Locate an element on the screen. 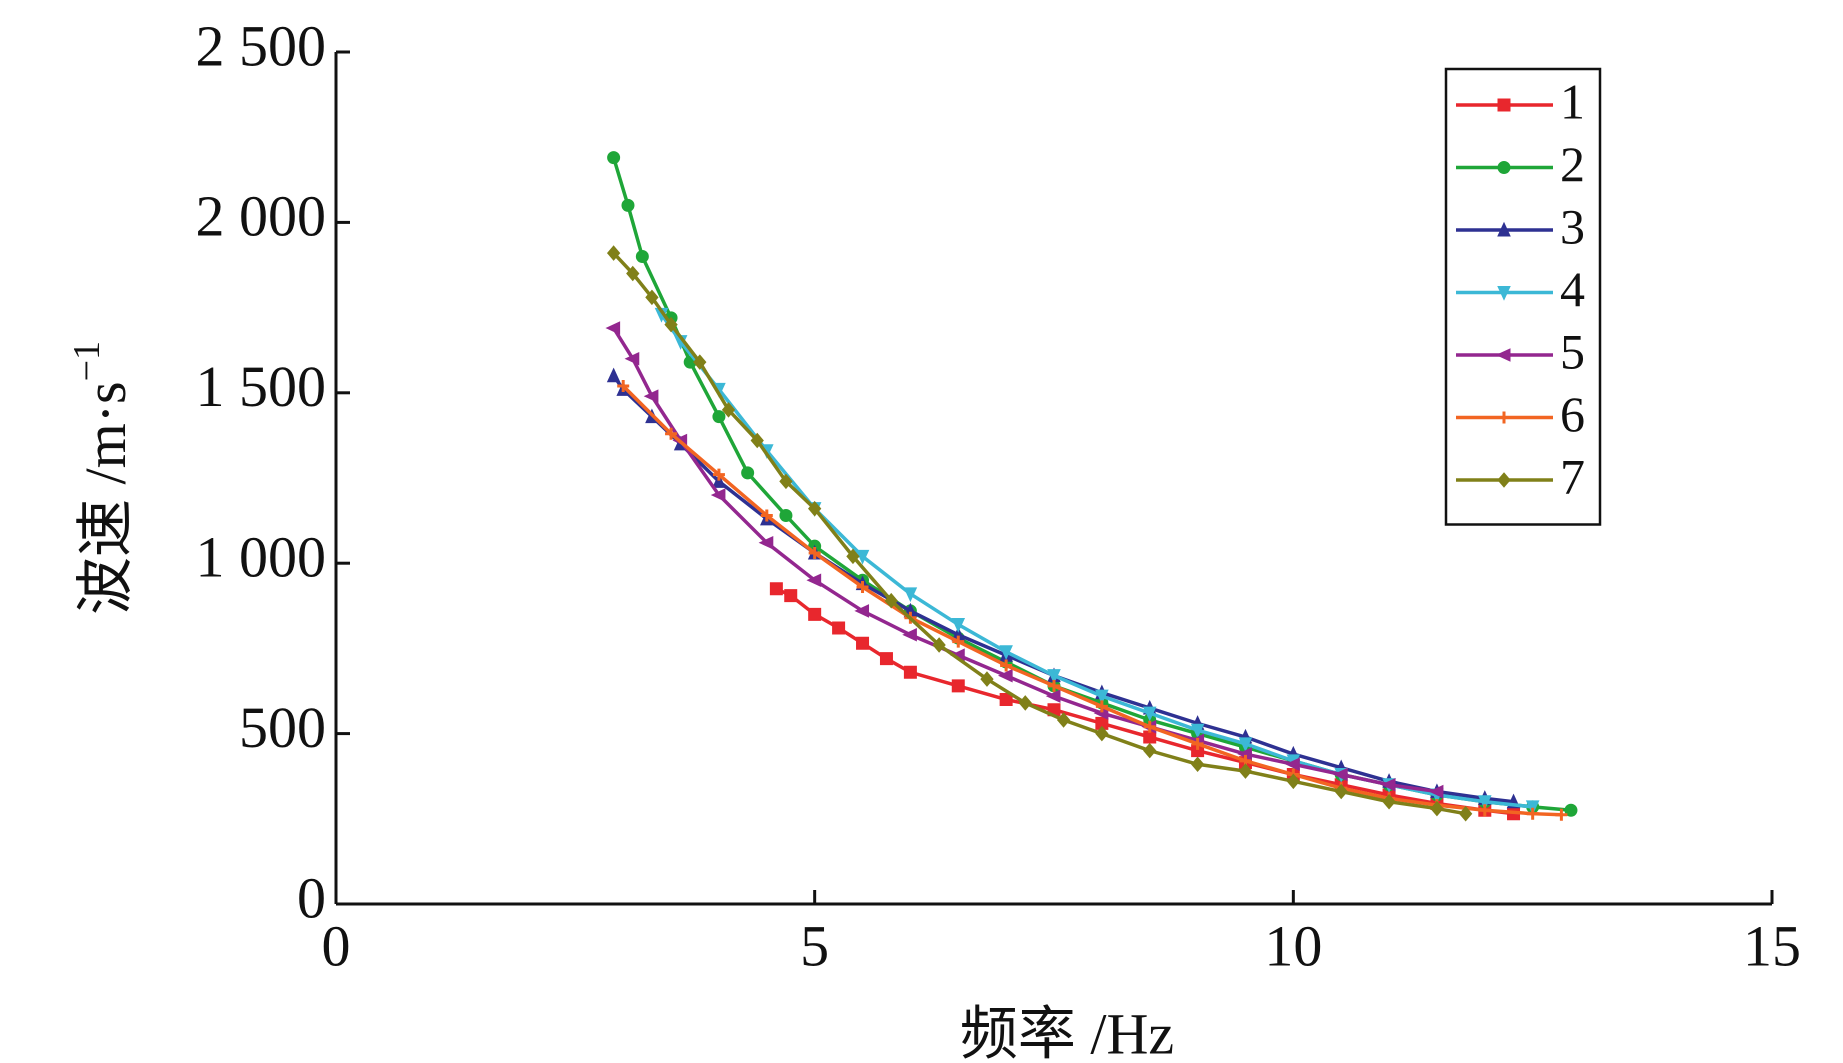 The width and height of the screenshot is (1843, 1063). legend-label: 7 is located at coordinates (1572, 476).